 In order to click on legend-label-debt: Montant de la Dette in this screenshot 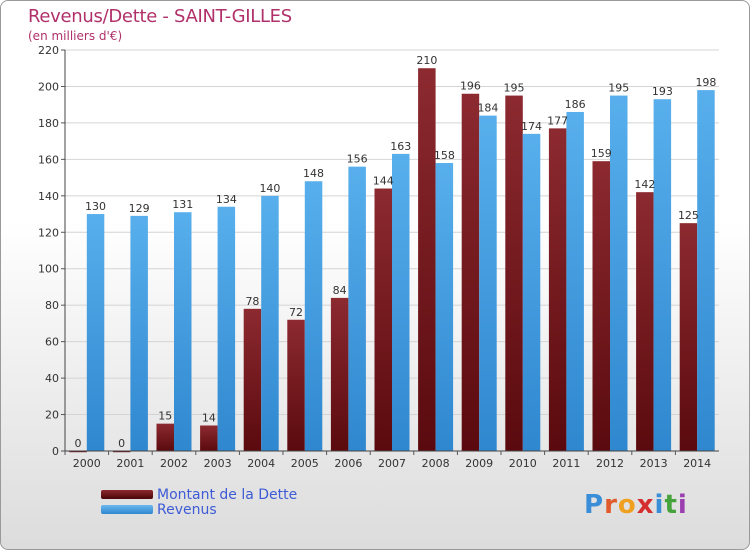, I will do `click(227, 494)`.